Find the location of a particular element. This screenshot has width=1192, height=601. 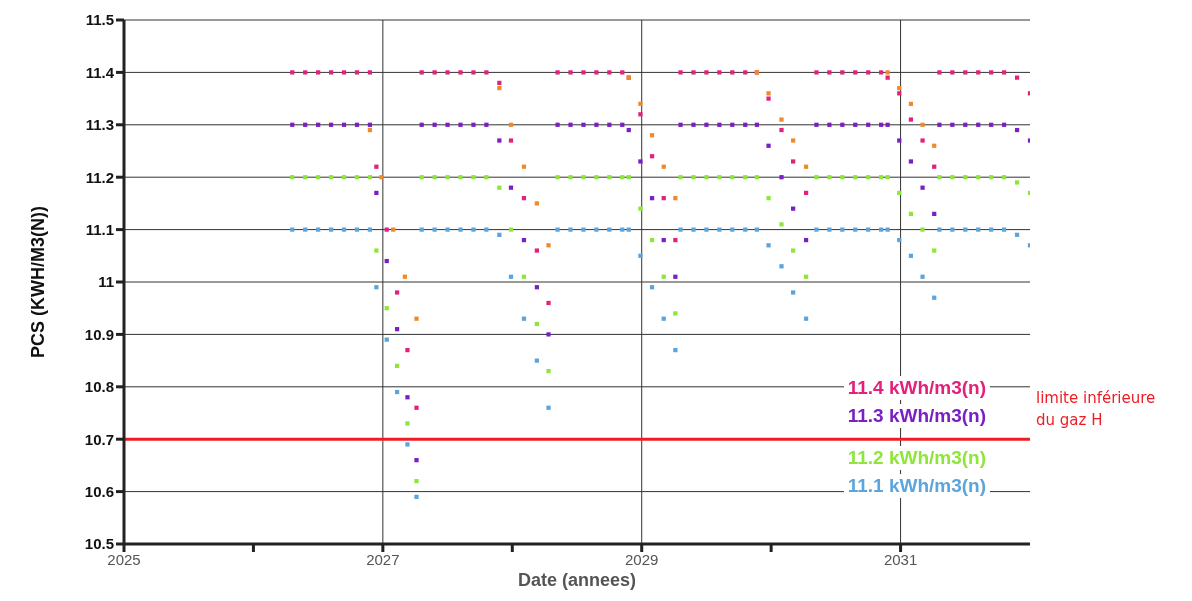

y-tick-label: 11 is located at coordinates (106, 282).